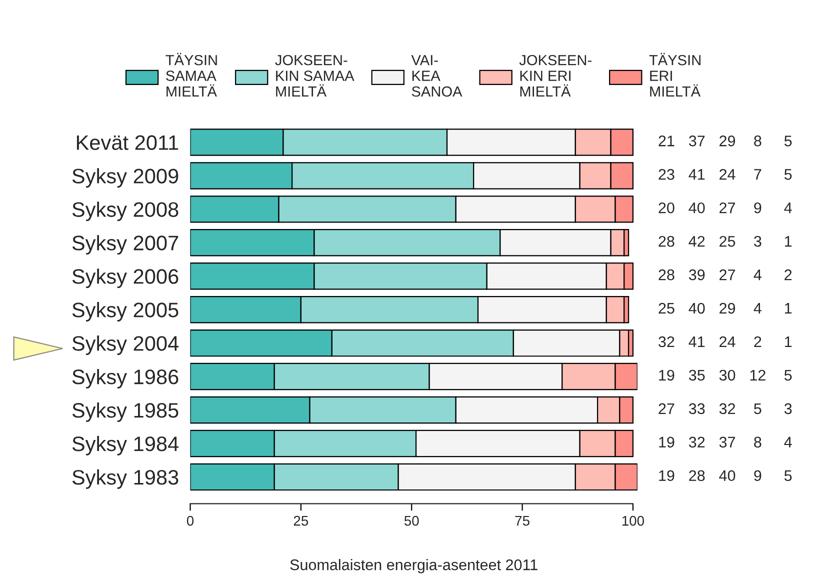  Describe the element at coordinates (127, 142) in the screenshot. I see `y-tick-label: Kevät 2011` at that location.